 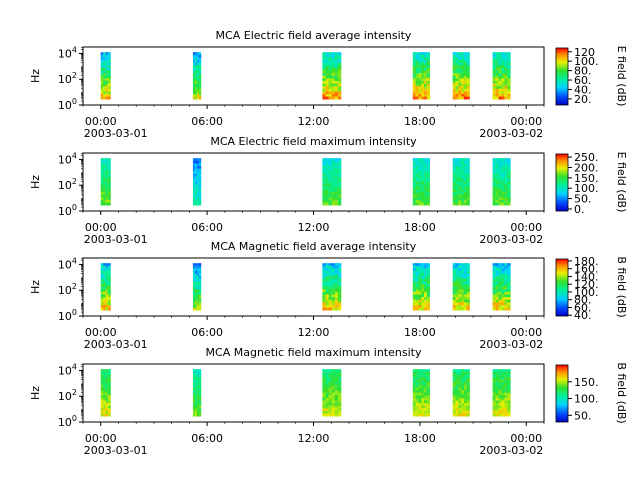 What do you see at coordinates (511, 344) in the screenshot?
I see `x-date-end: 2003-03-02` at bounding box center [511, 344].